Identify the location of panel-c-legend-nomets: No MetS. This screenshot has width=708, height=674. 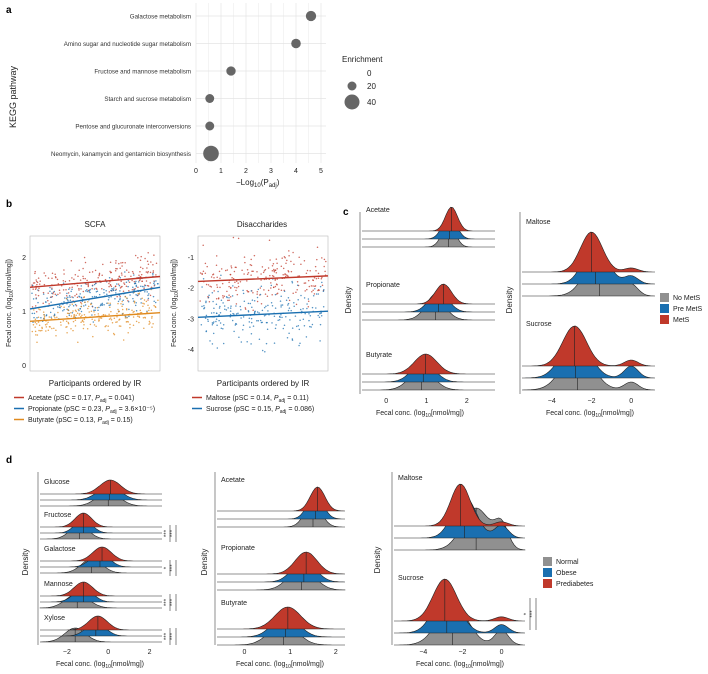
(687, 298).